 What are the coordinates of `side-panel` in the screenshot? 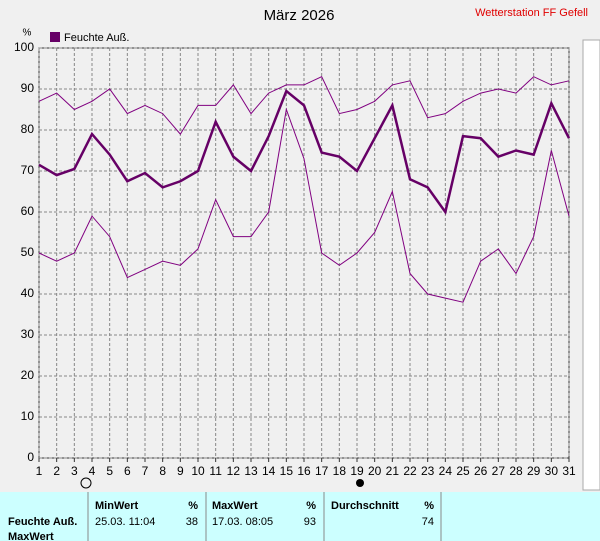 It's located at (591, 265).